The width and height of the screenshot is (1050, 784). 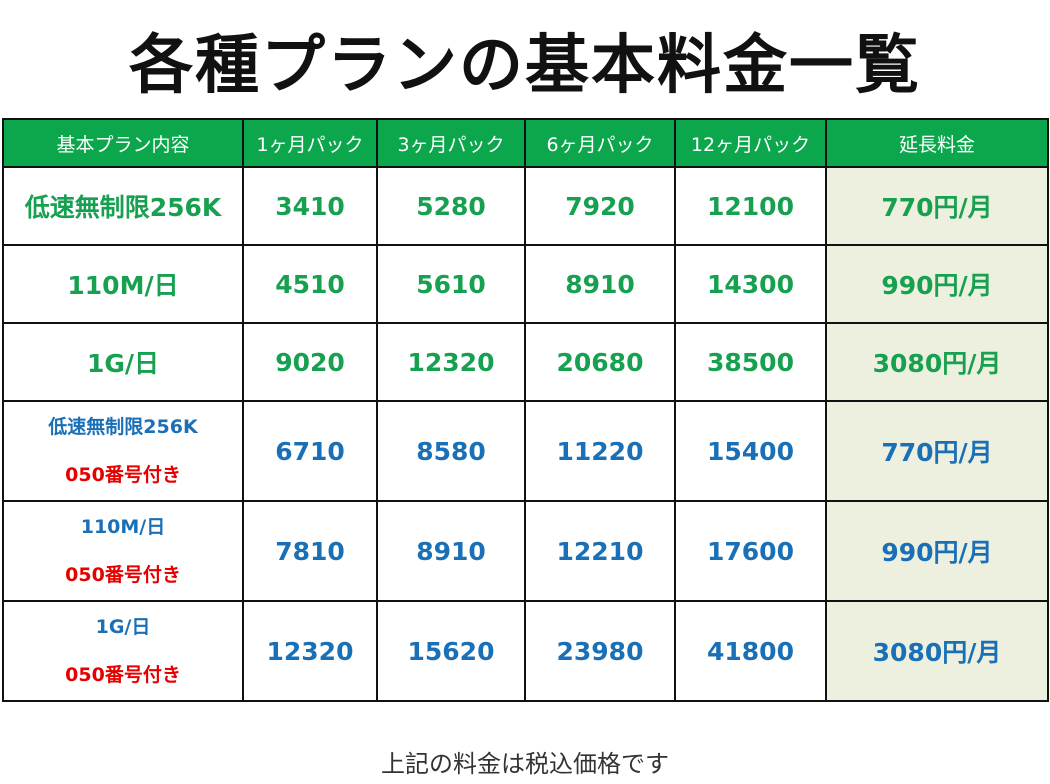 I want to click on price-cell: 7920, so click(x=600, y=206).